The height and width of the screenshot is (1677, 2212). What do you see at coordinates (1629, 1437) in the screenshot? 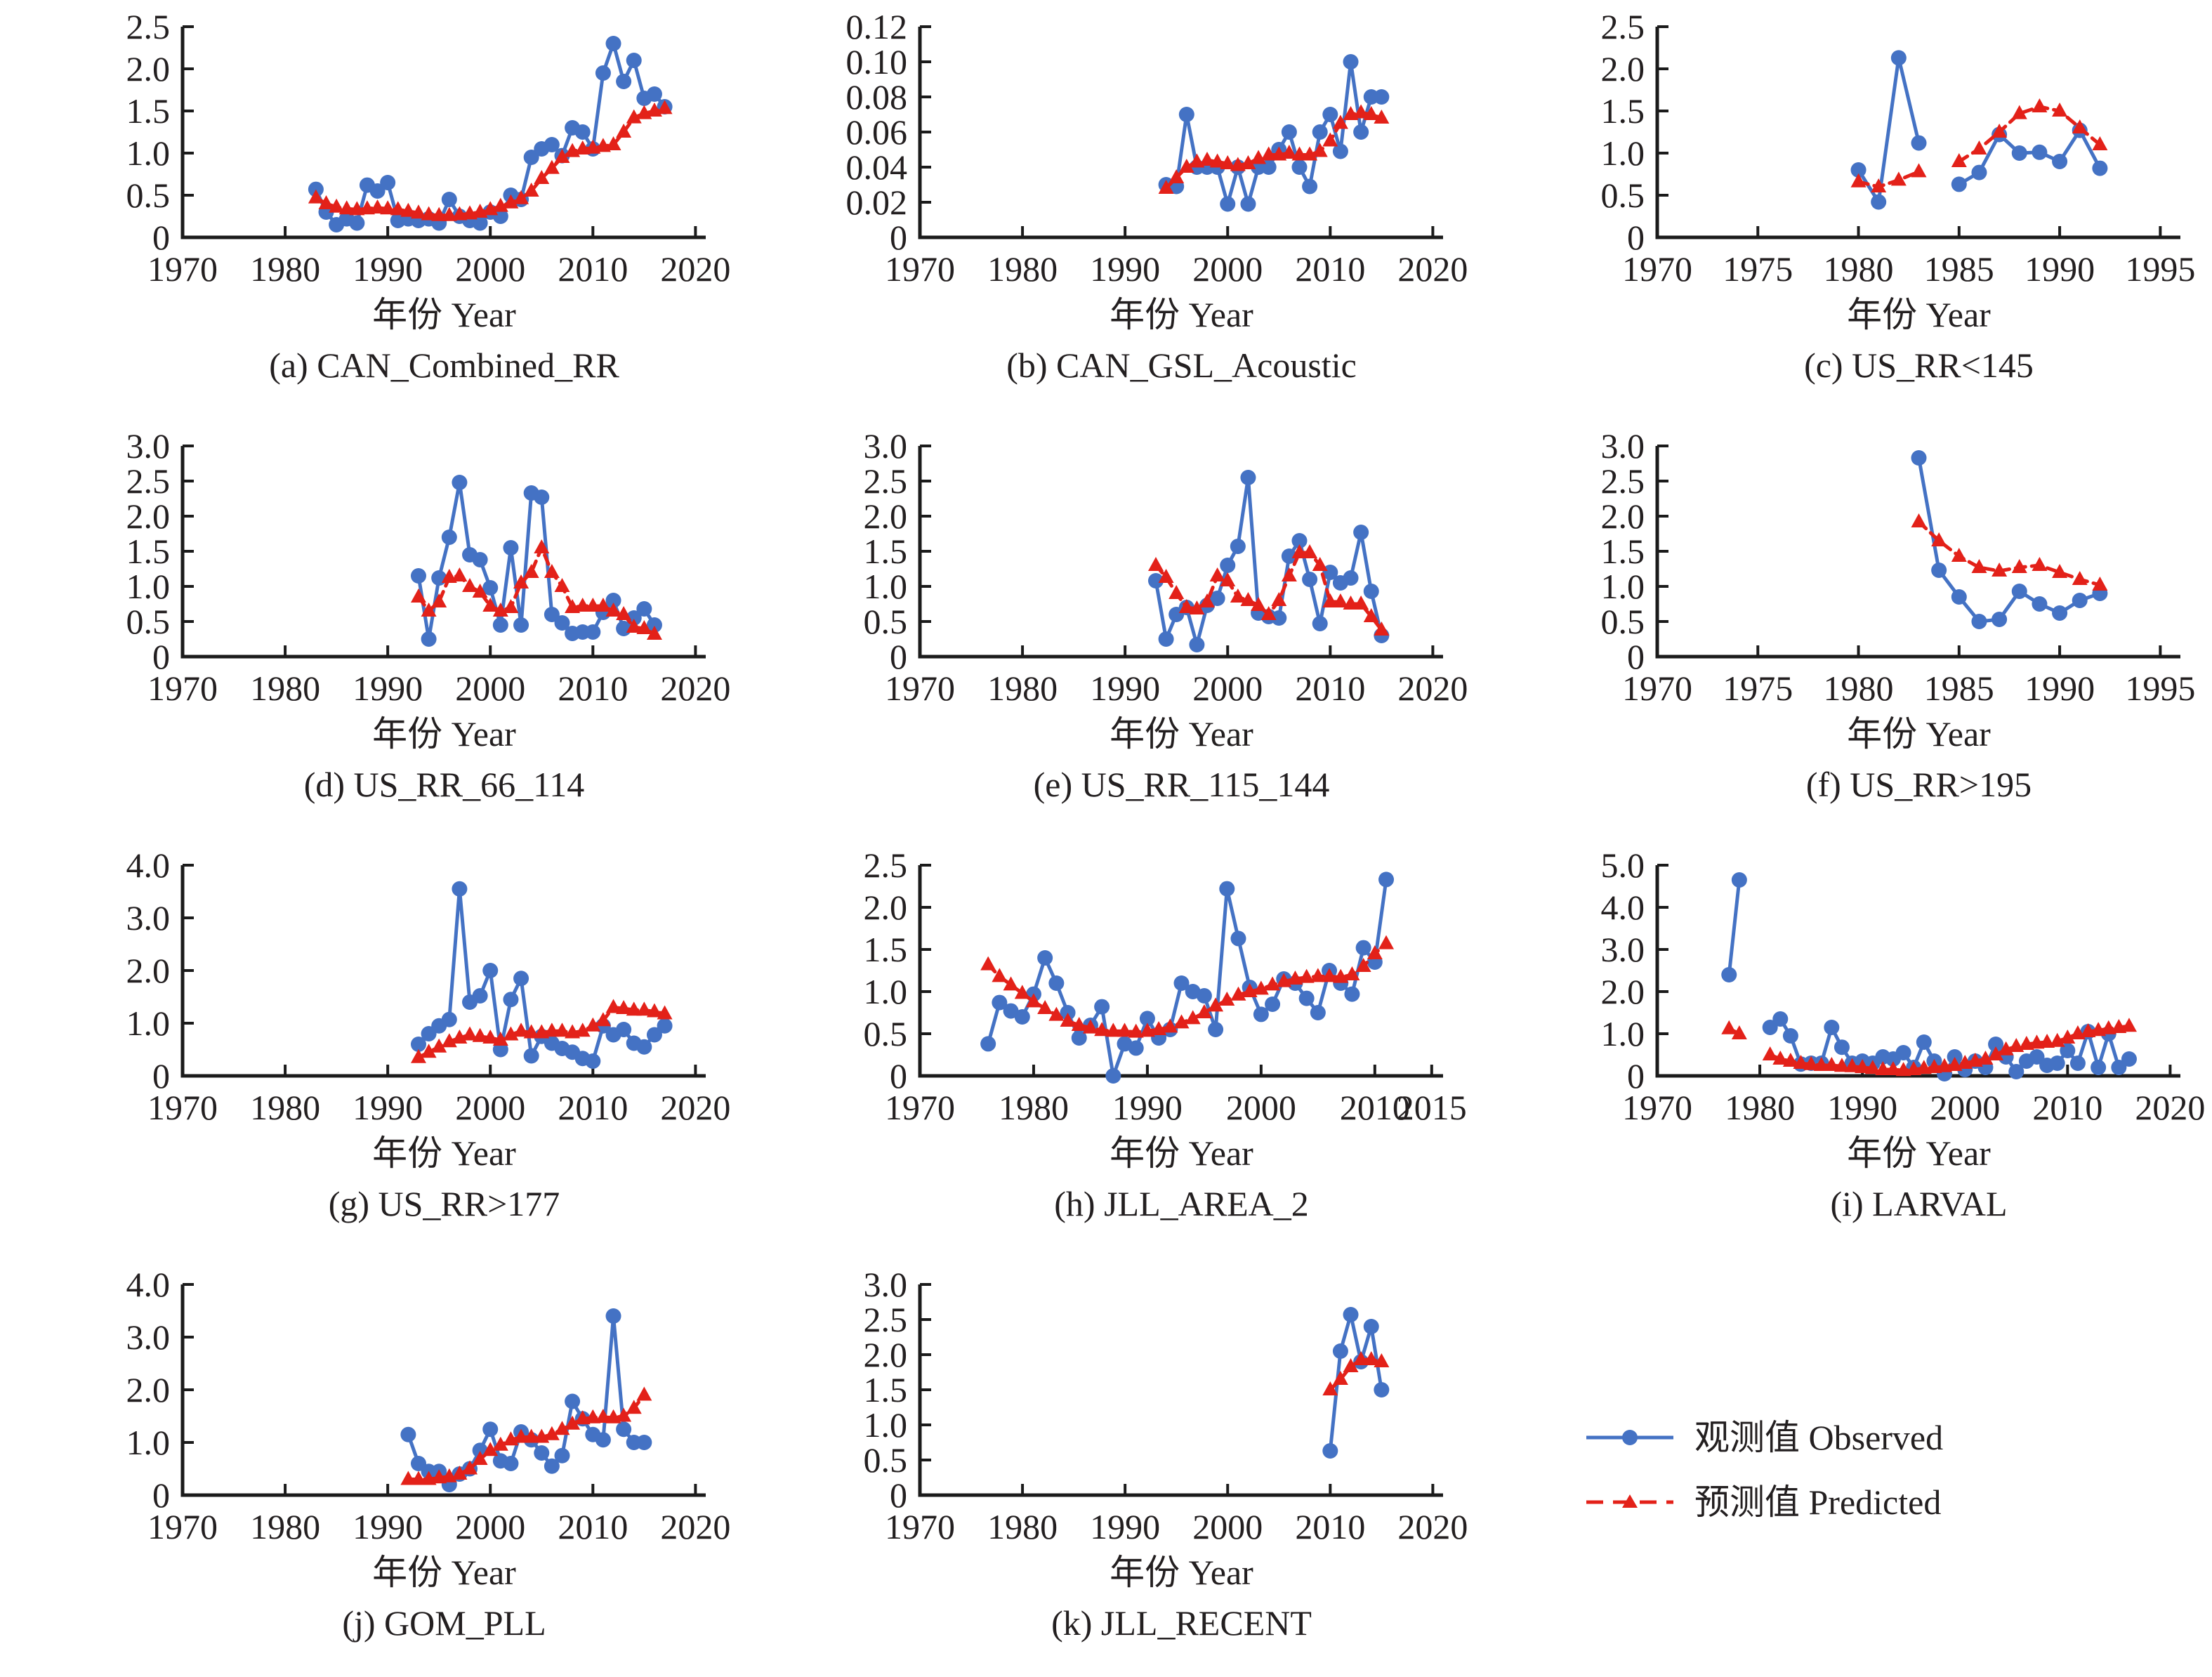
I see `observed-line-icon` at bounding box center [1629, 1437].